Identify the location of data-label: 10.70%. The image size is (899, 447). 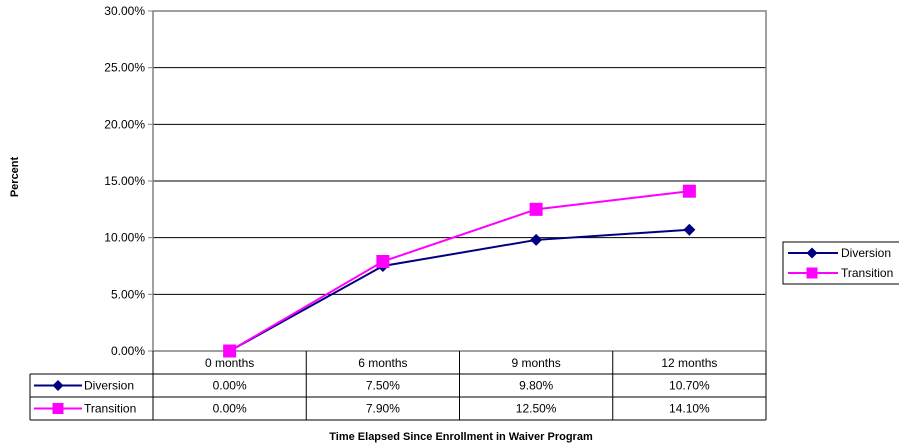
(689, 386).